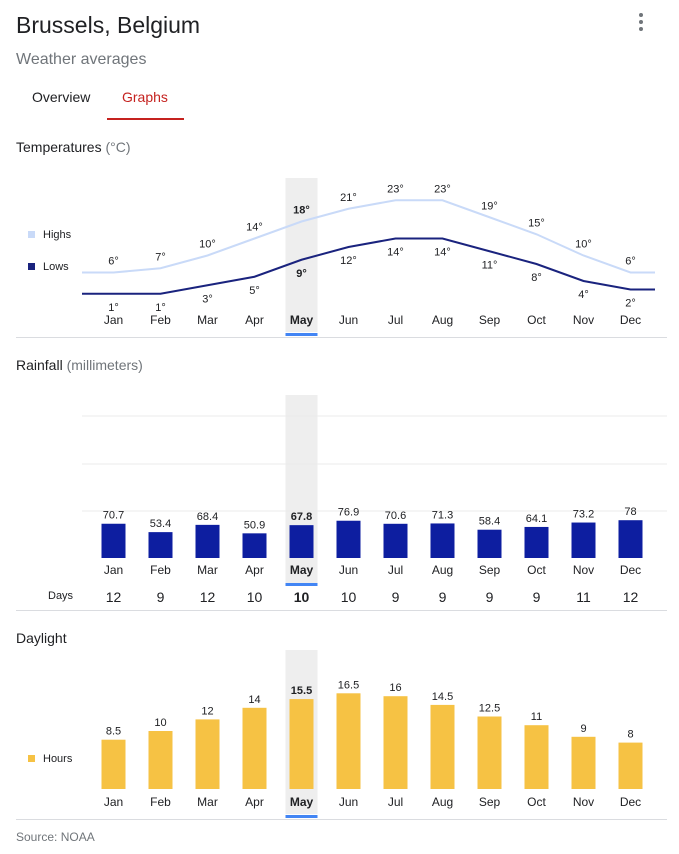 The image size is (679, 854). What do you see at coordinates (630, 802) in the screenshot?
I see `daylight-month-label: Dec` at bounding box center [630, 802].